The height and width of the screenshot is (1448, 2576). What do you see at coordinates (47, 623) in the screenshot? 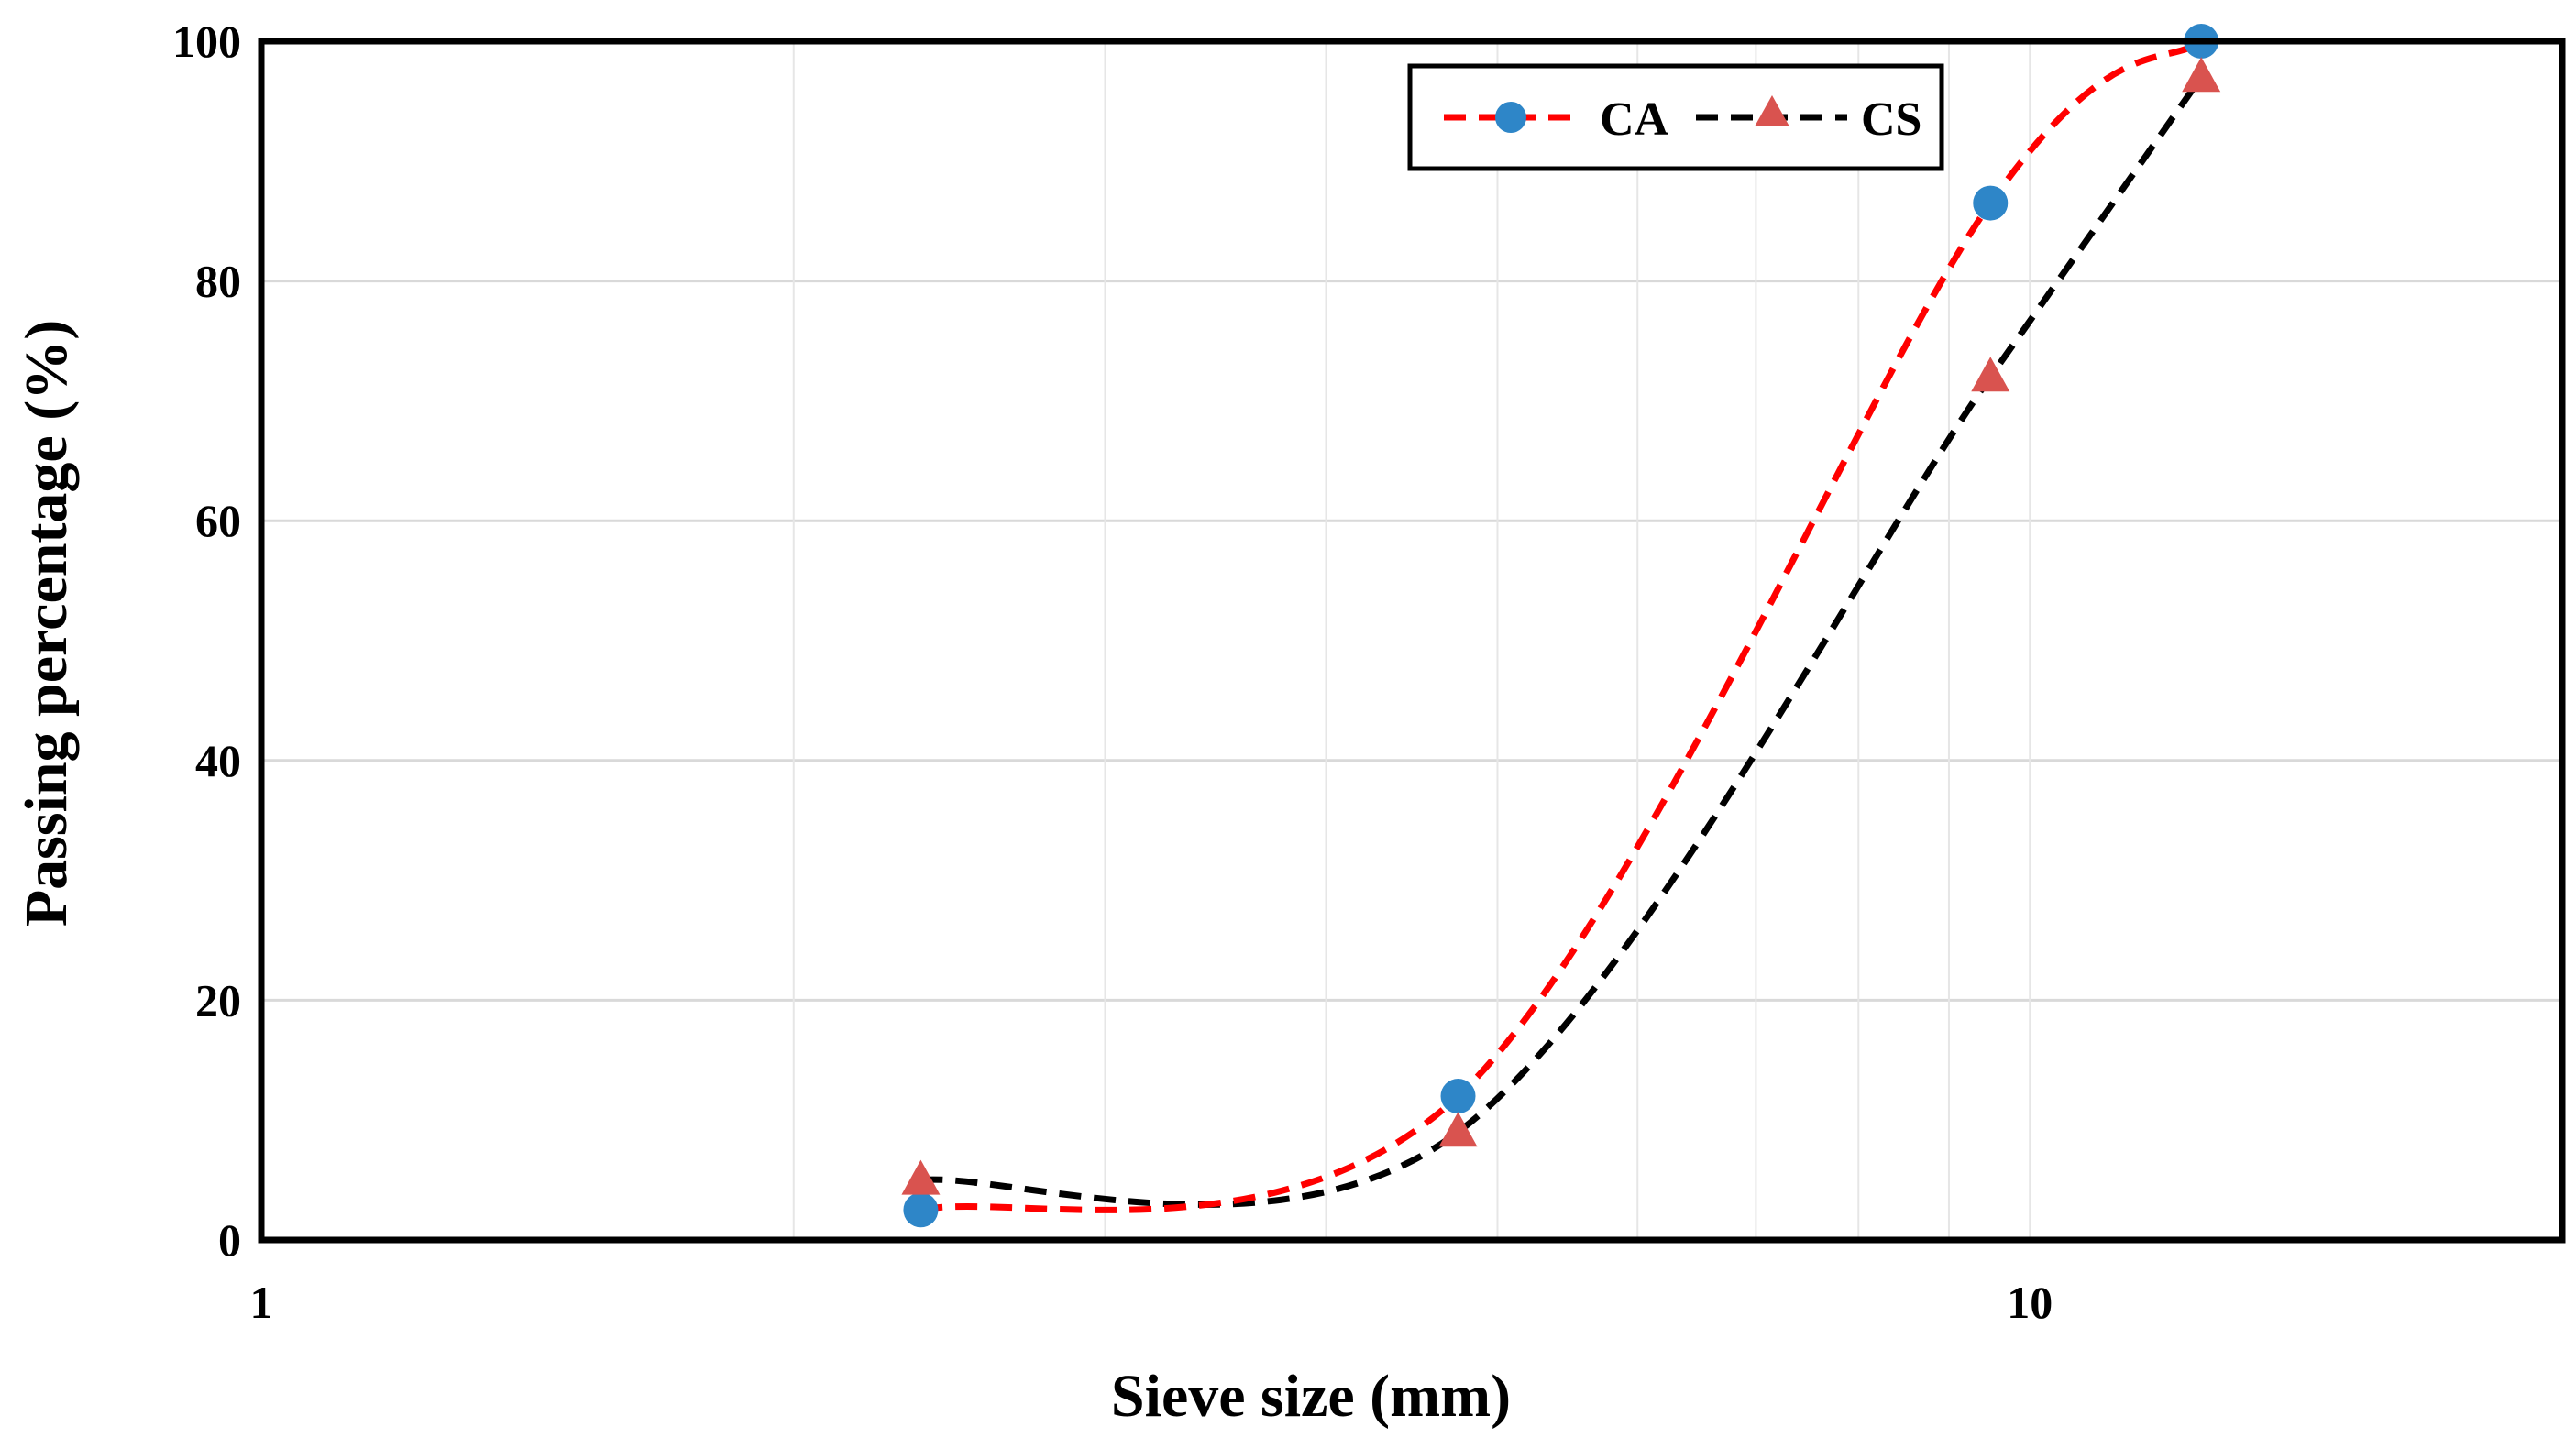
I see `y-axis-title: Passing percentage (%)` at bounding box center [47, 623].